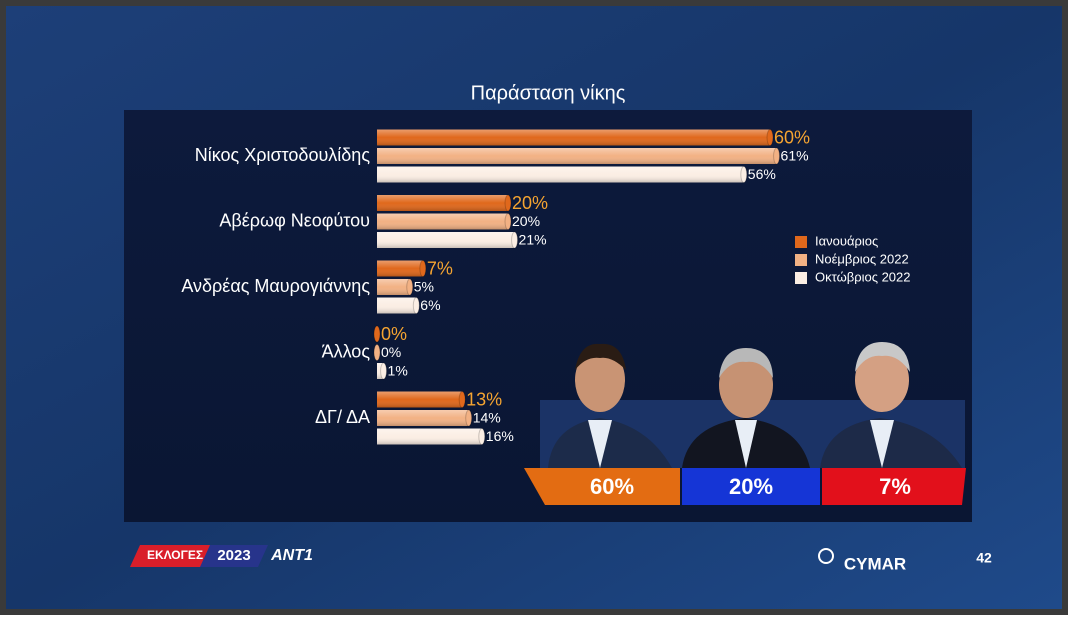 The image size is (1068, 620). I want to click on value-label: 16%, so click(500, 436).